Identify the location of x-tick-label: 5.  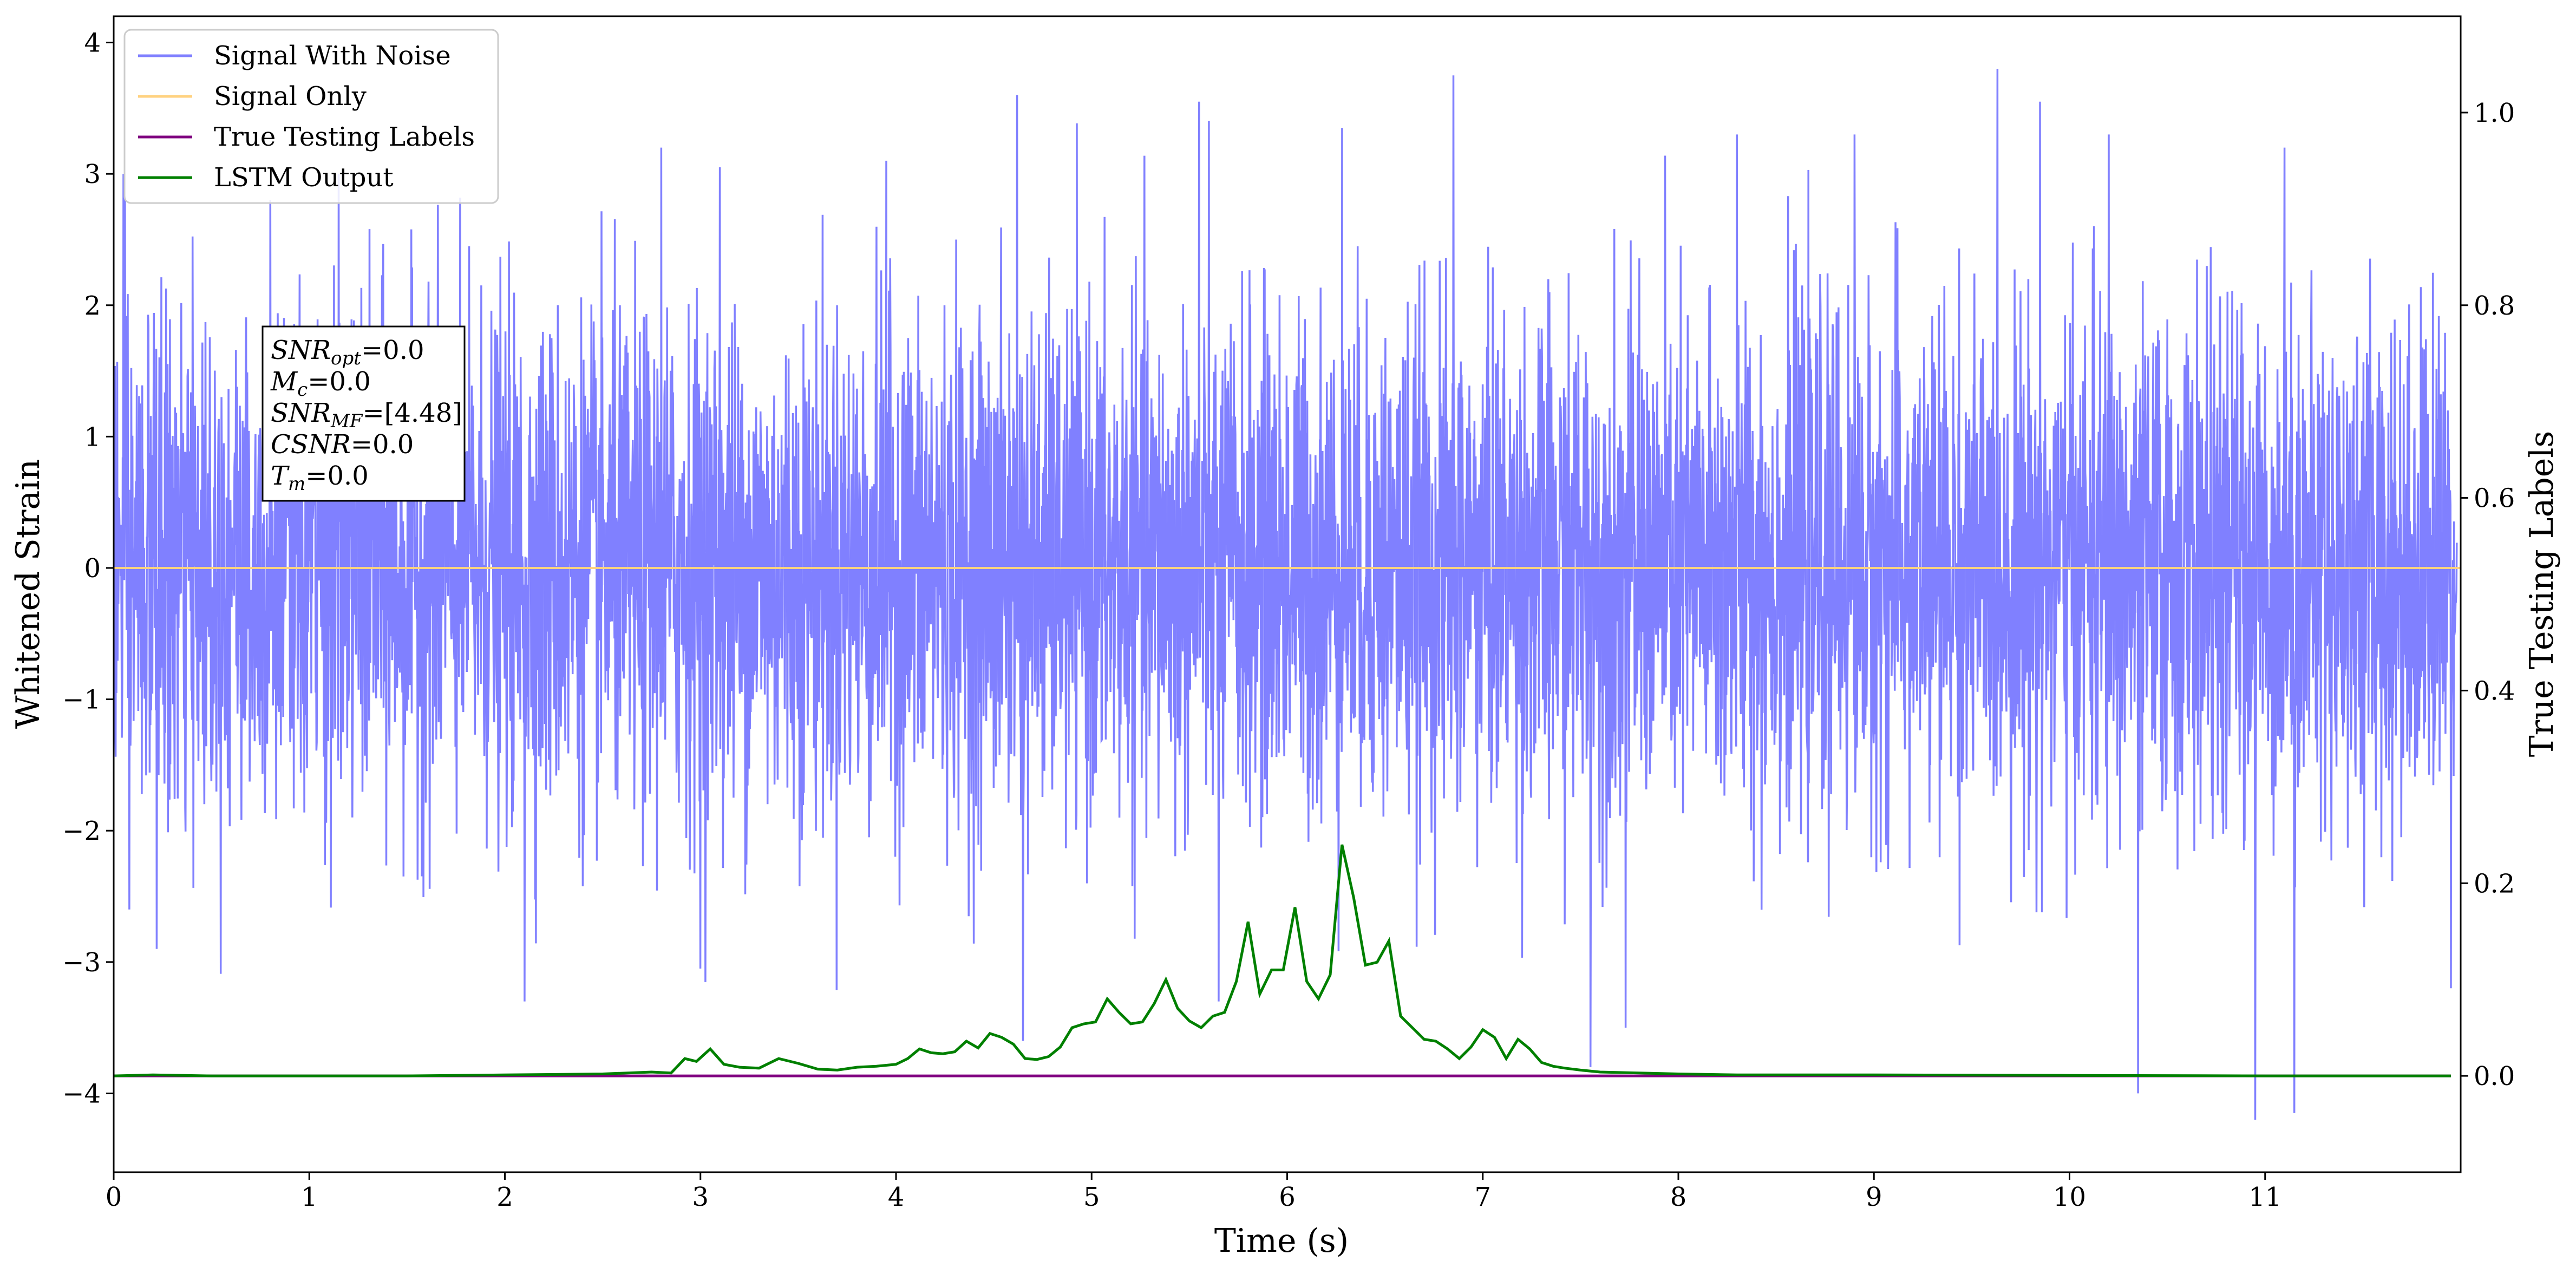
(1091, 1197).